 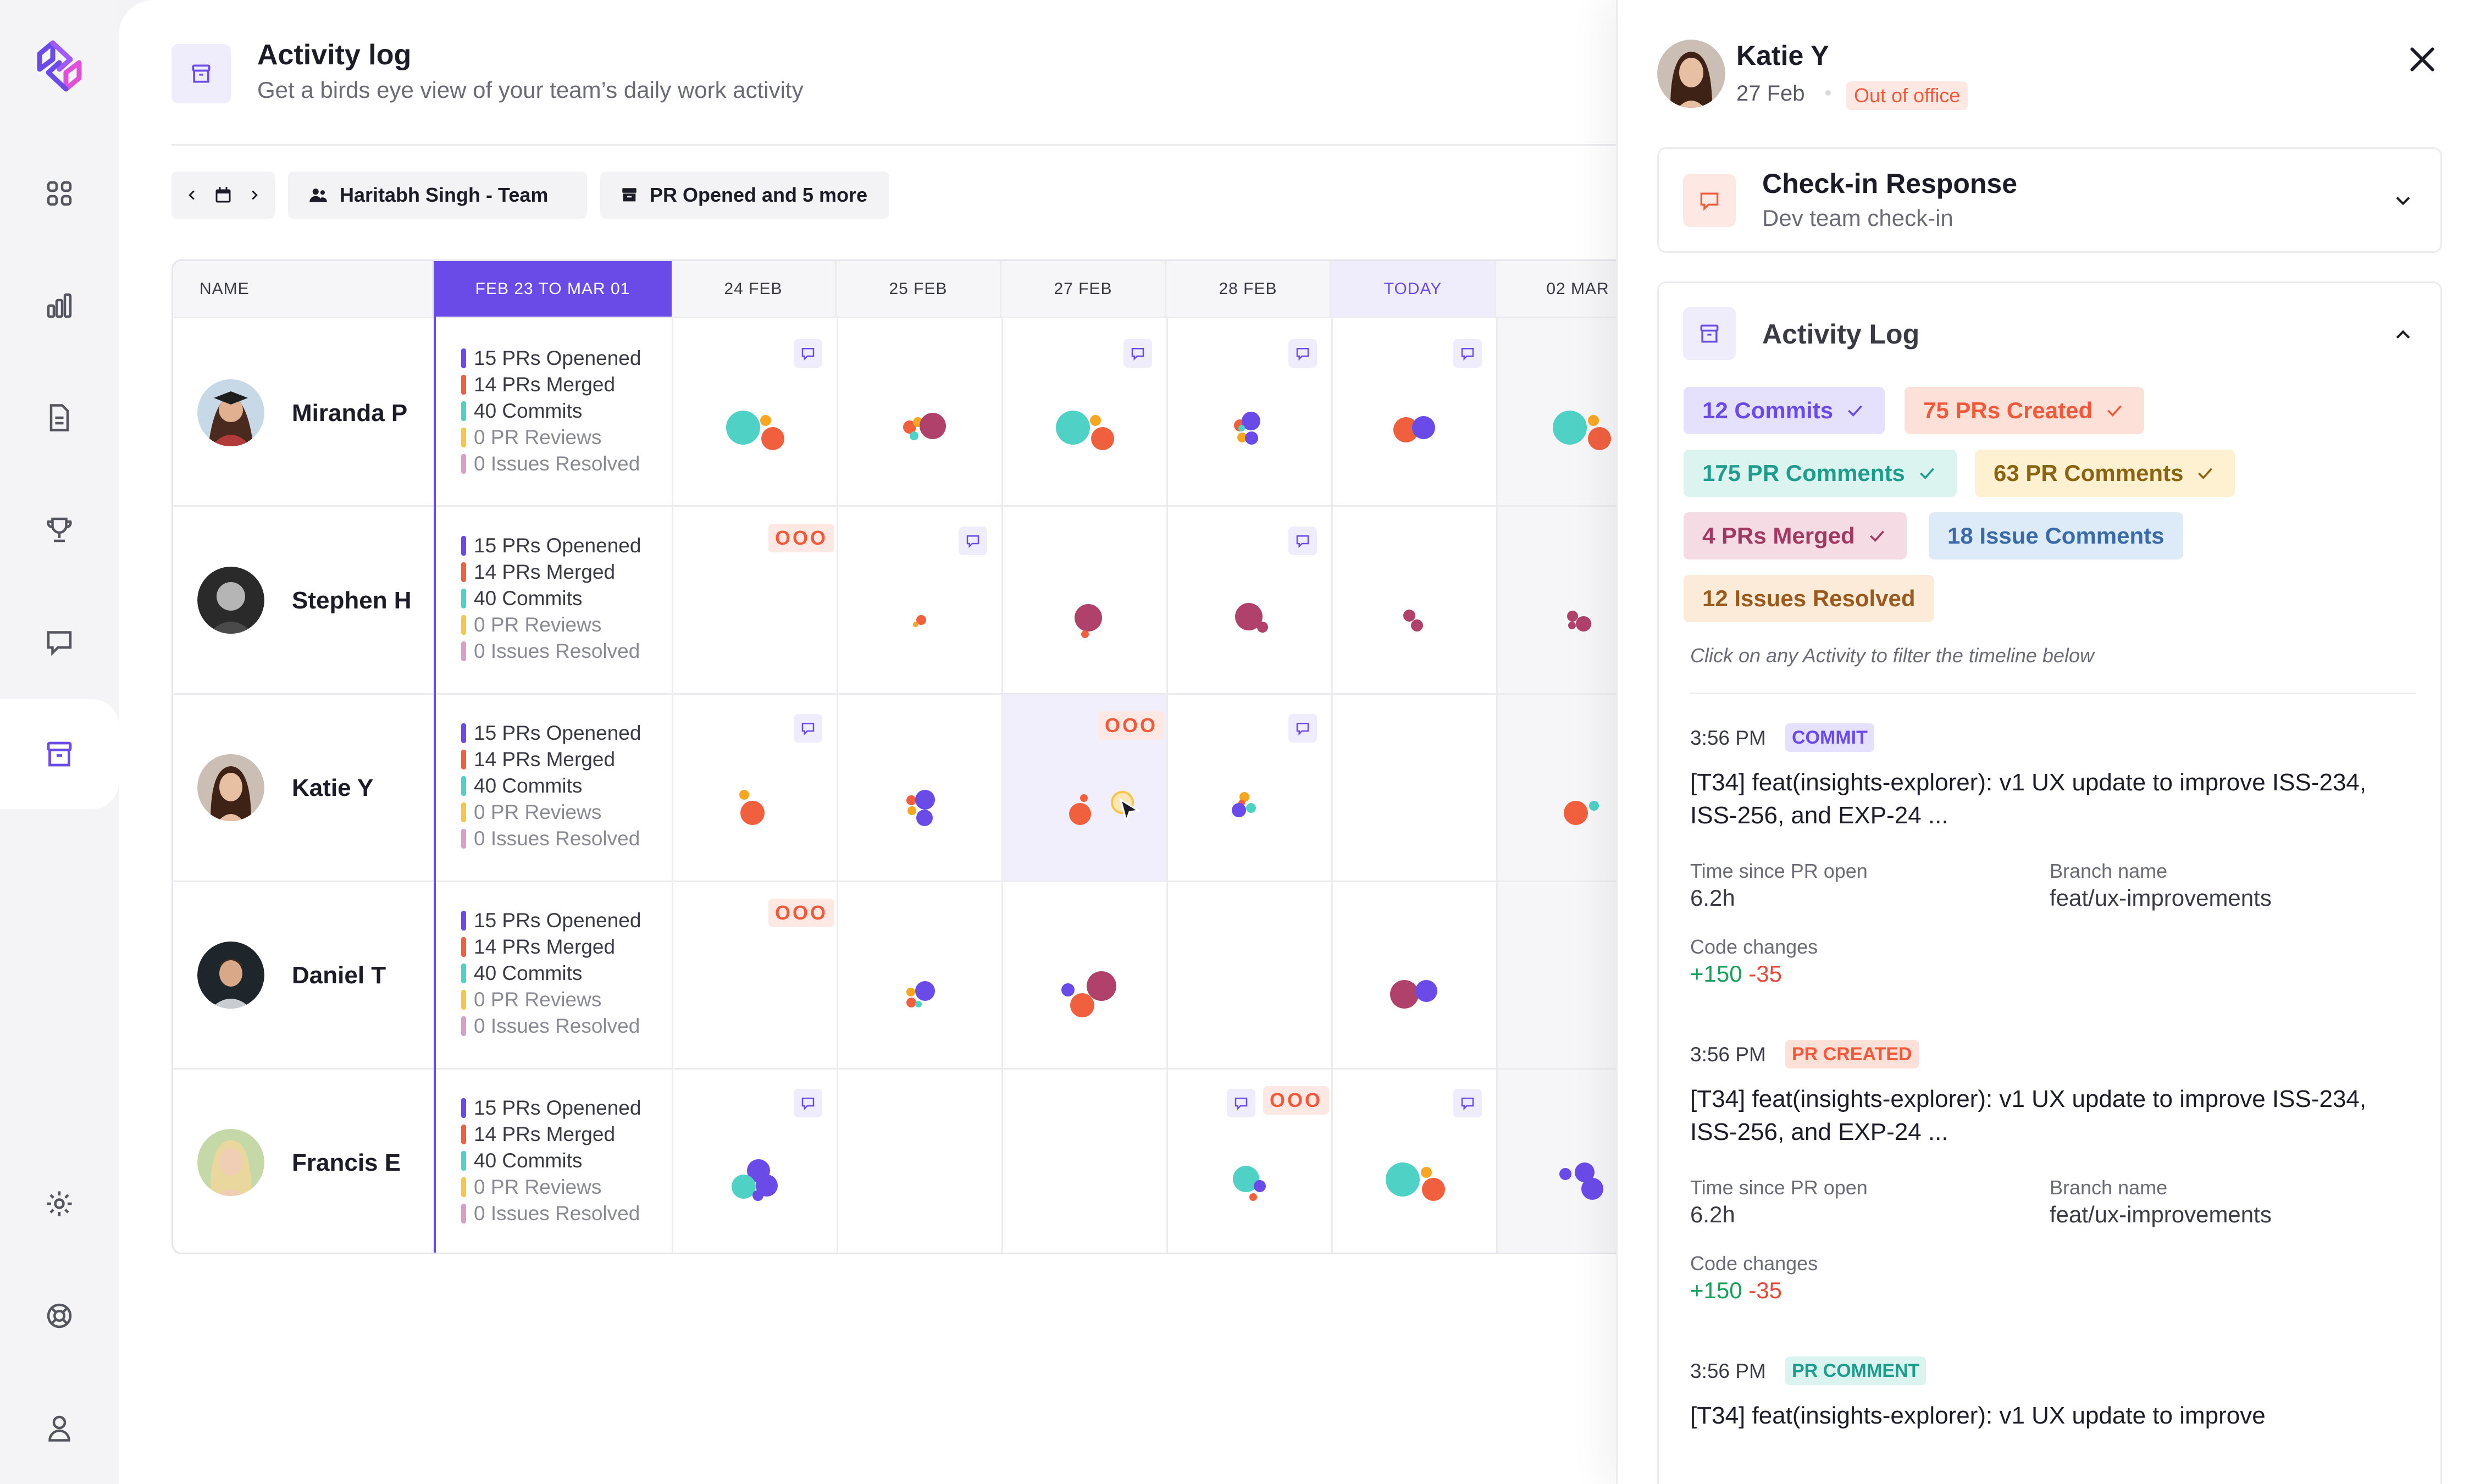 I want to click on chevron-down-icon, so click(x=2403, y=201).